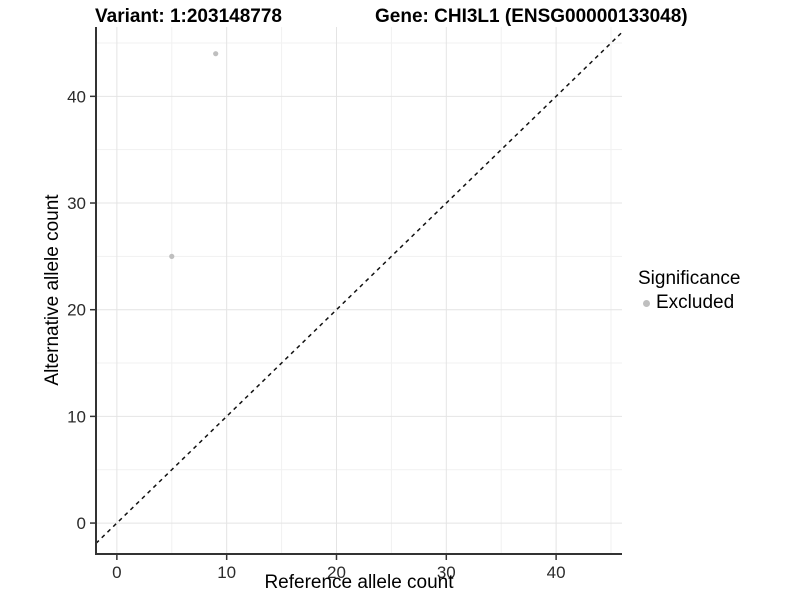  What do you see at coordinates (226, 572) in the screenshot?
I see `x-tick-label: 10` at bounding box center [226, 572].